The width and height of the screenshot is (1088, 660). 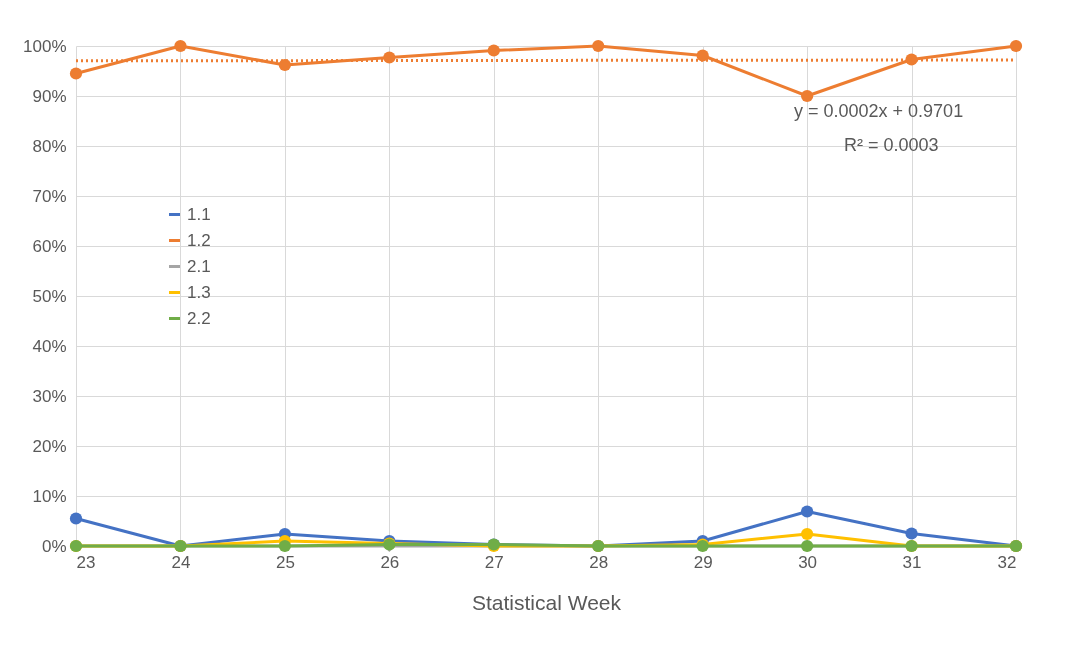 What do you see at coordinates (199, 240) in the screenshot?
I see `legend-label: 1.2` at bounding box center [199, 240].